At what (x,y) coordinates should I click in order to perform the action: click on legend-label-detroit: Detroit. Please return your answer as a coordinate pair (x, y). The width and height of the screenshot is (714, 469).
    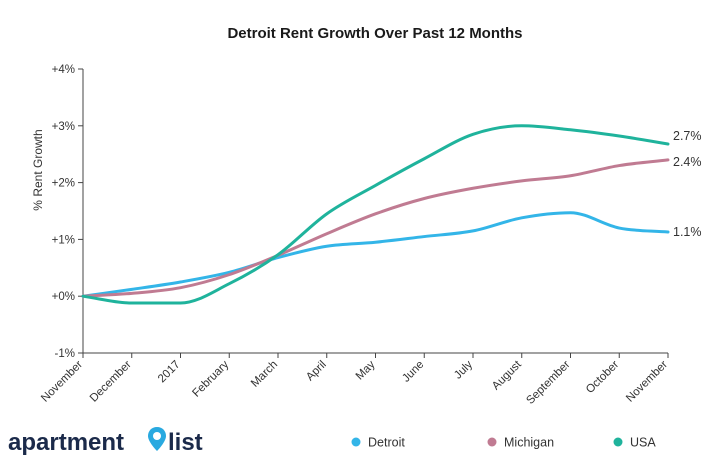
    Looking at the image, I should click on (386, 443).